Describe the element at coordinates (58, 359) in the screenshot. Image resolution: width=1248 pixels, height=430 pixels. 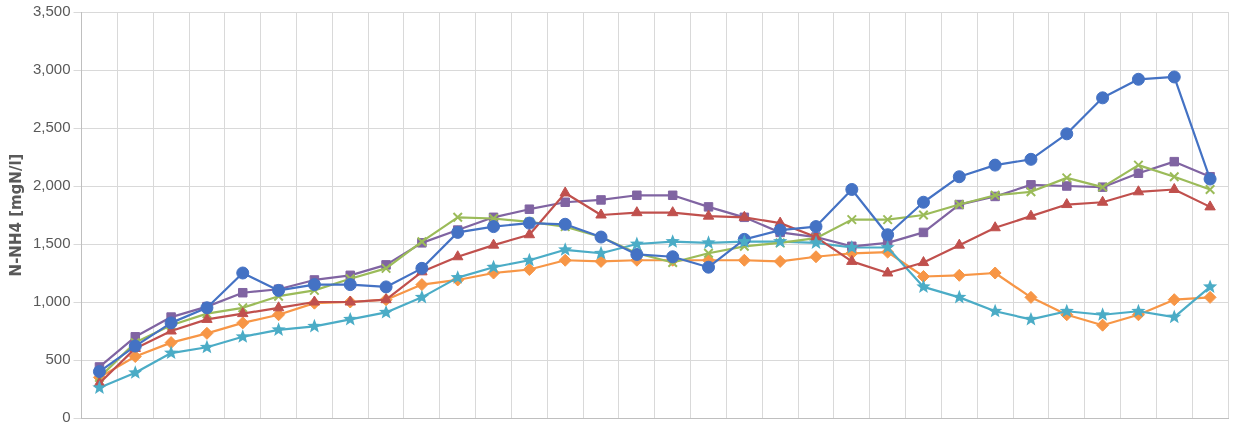
I see `y-tick-label: 500` at that location.